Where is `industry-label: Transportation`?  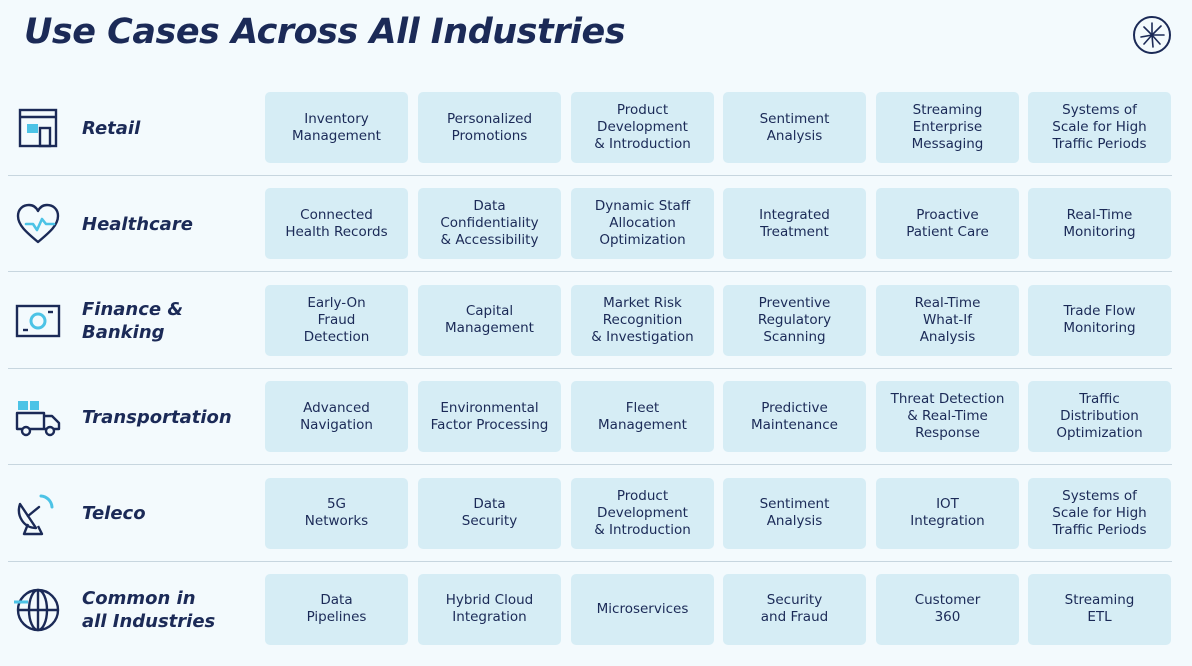 industry-label: Transportation is located at coordinates (157, 417).